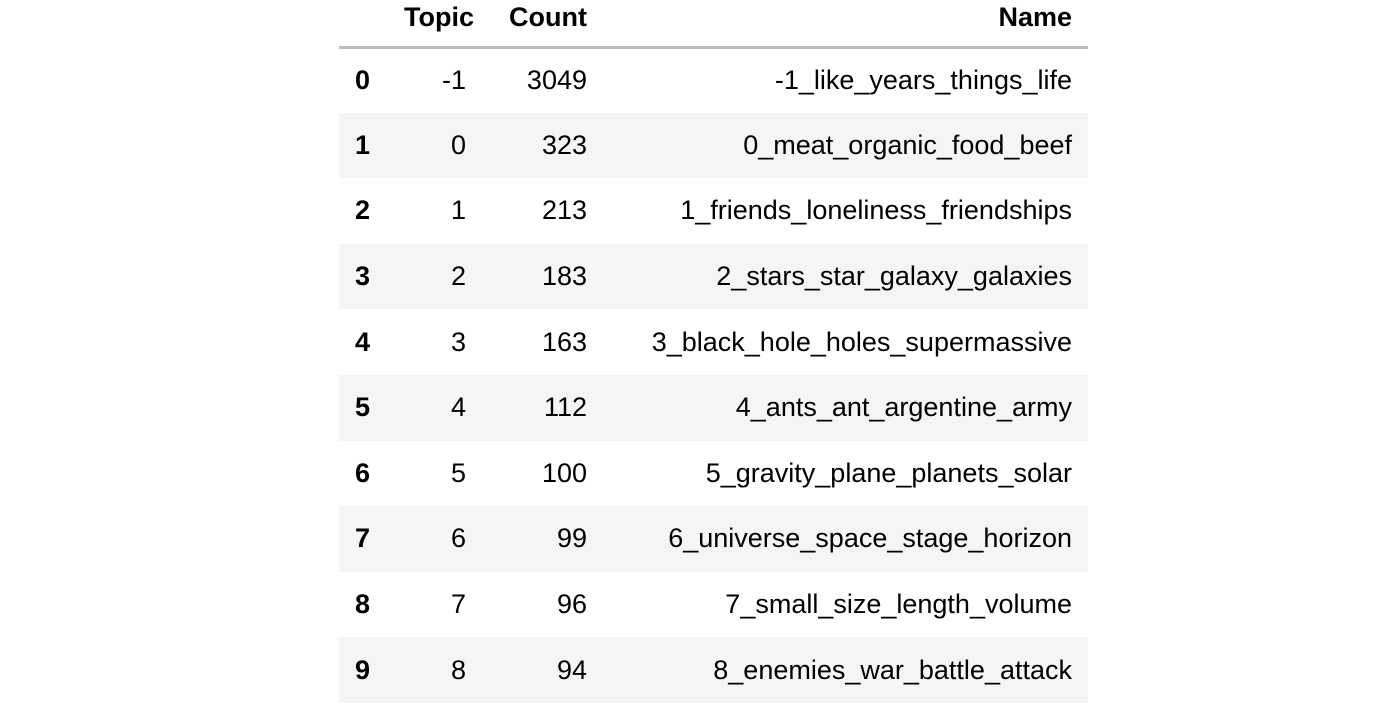 Image resolution: width=1400 pixels, height=718 pixels. I want to click on table-row: 4 3 163 3_black_hole_holes_supermassive, so click(713, 342).